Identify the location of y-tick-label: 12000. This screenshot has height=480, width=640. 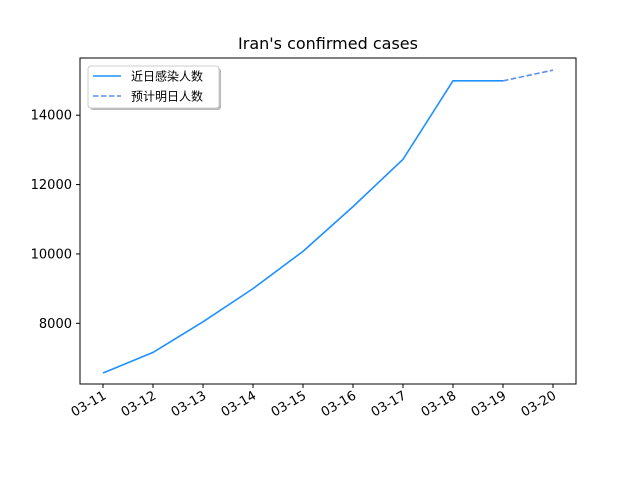
(51, 185).